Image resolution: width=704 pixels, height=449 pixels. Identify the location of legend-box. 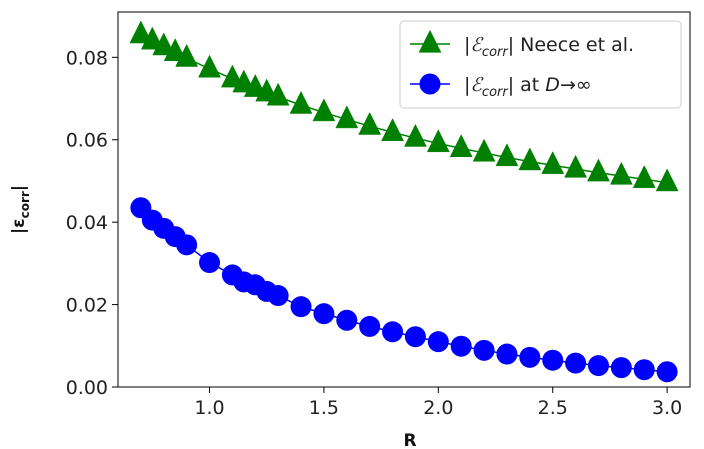
(540, 64).